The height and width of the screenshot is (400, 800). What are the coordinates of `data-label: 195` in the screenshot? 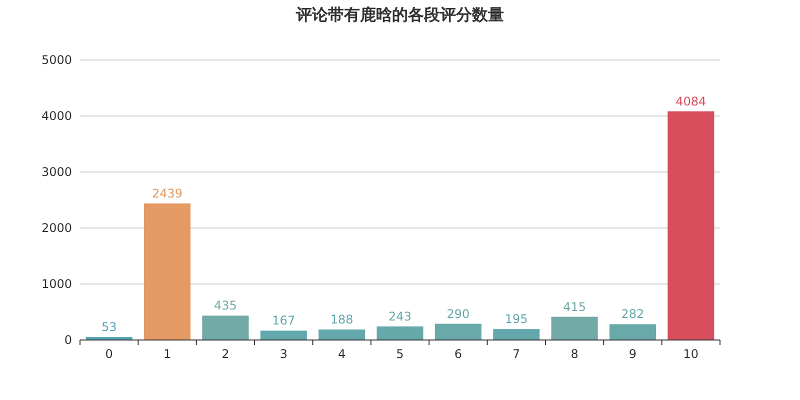 It's located at (516, 319).